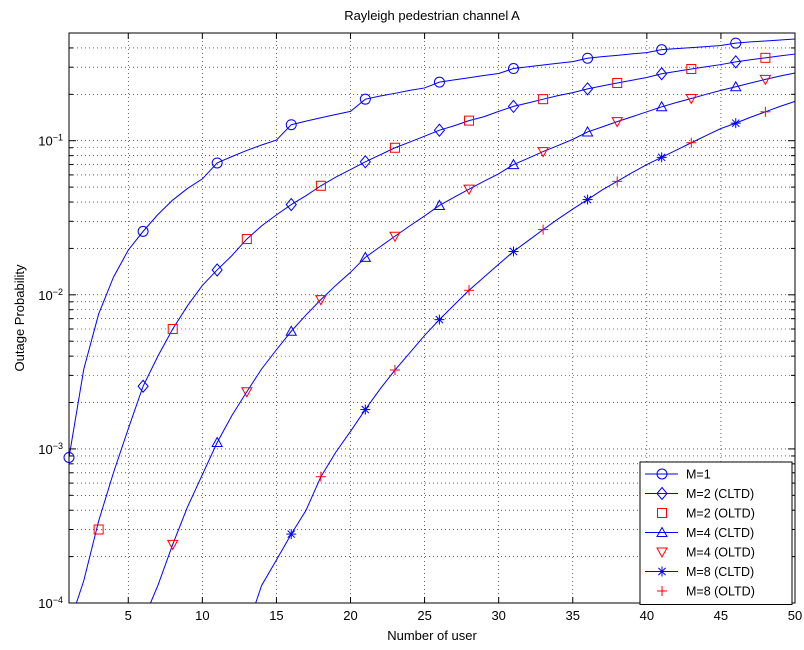  What do you see at coordinates (721, 615) in the screenshot?
I see `x-tick-label: 45` at bounding box center [721, 615].